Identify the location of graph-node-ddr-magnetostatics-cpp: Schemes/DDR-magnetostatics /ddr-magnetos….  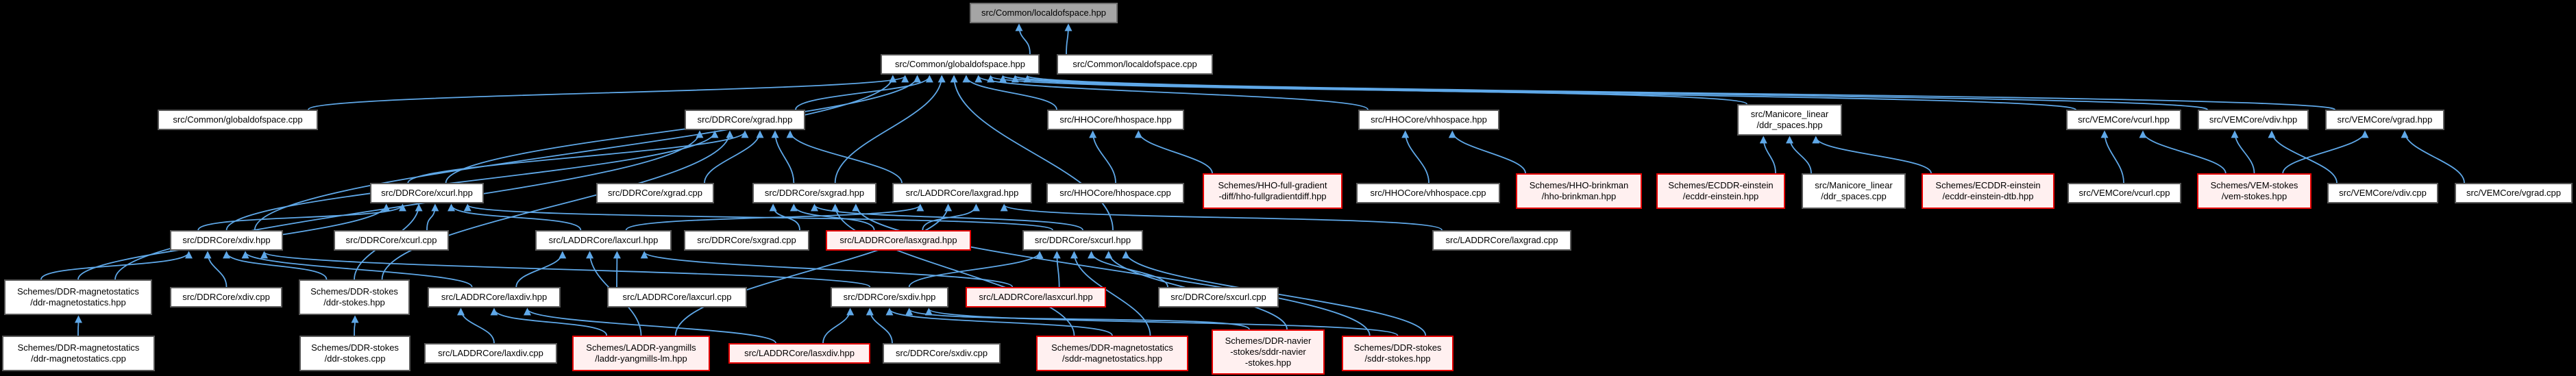
(79, 353).